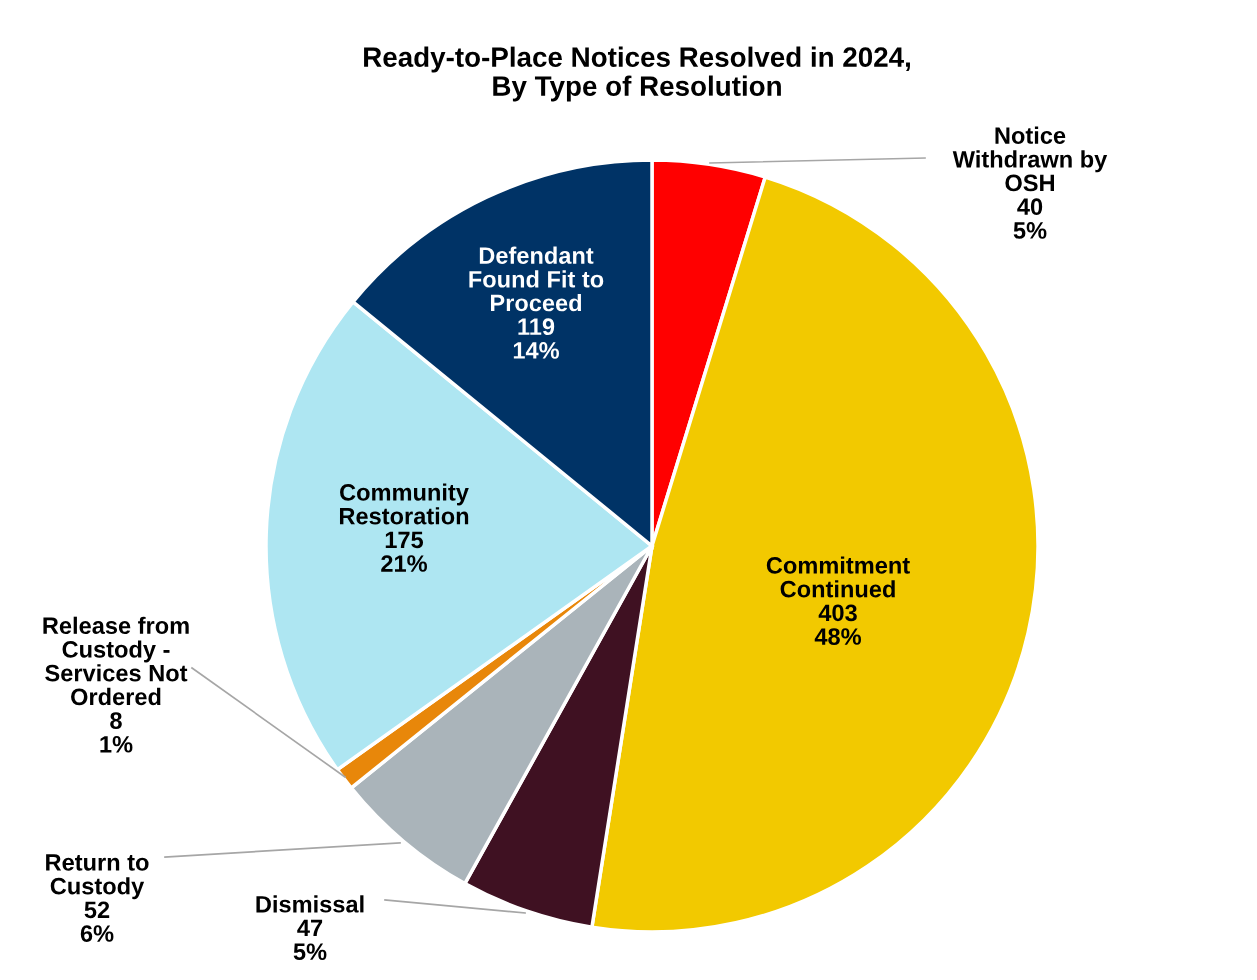  Describe the element at coordinates (310, 940) in the screenshot. I see `data-label: 47 5%` at that location.